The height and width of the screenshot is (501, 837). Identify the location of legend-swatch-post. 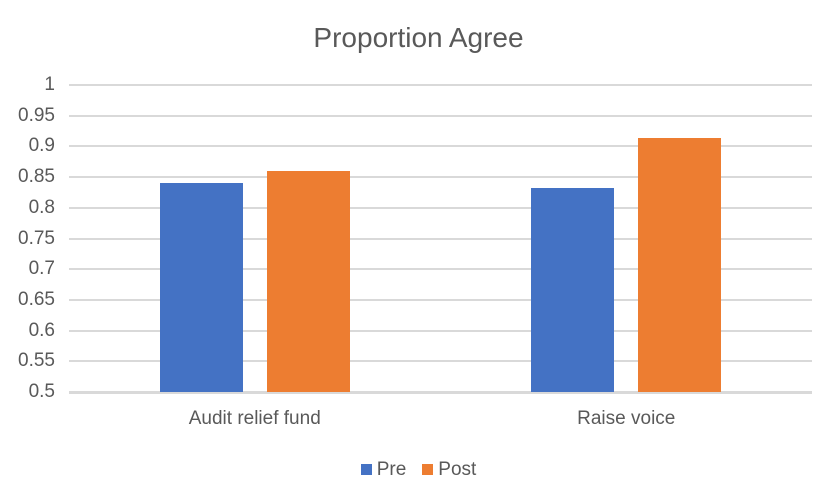
(428, 469).